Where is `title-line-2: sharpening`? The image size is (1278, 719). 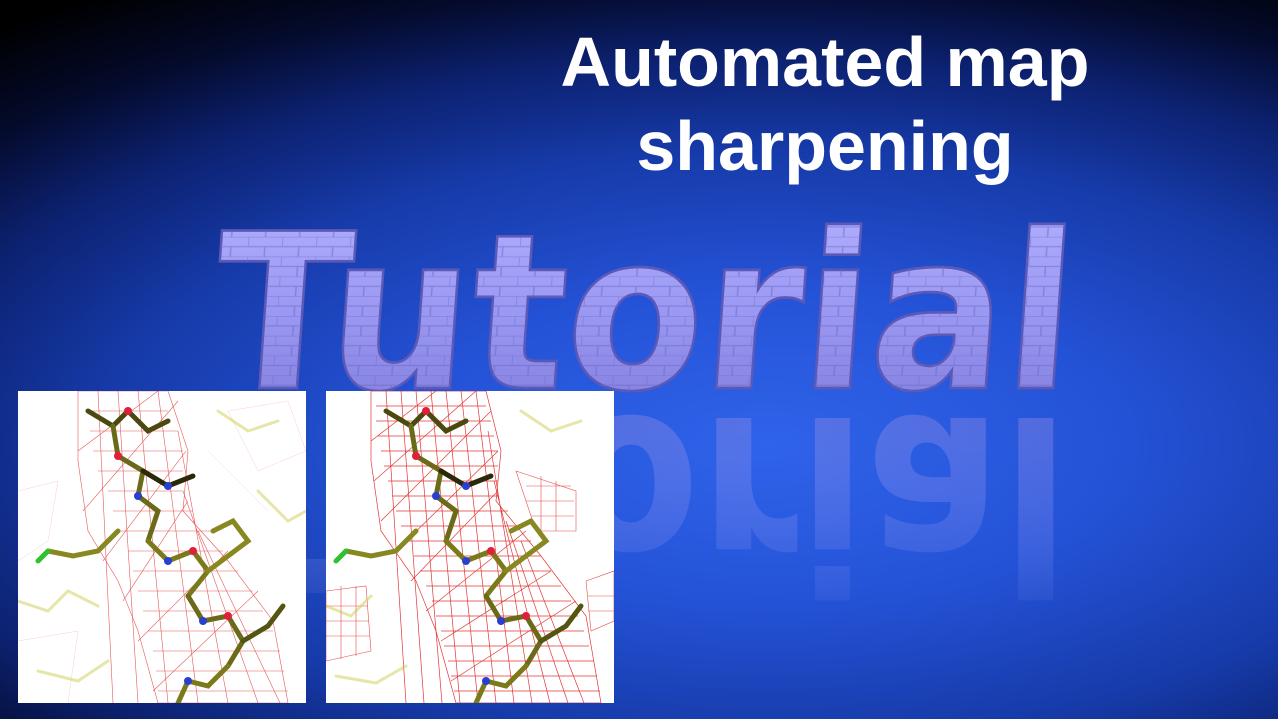 title-line-2: sharpening is located at coordinates (825, 146).